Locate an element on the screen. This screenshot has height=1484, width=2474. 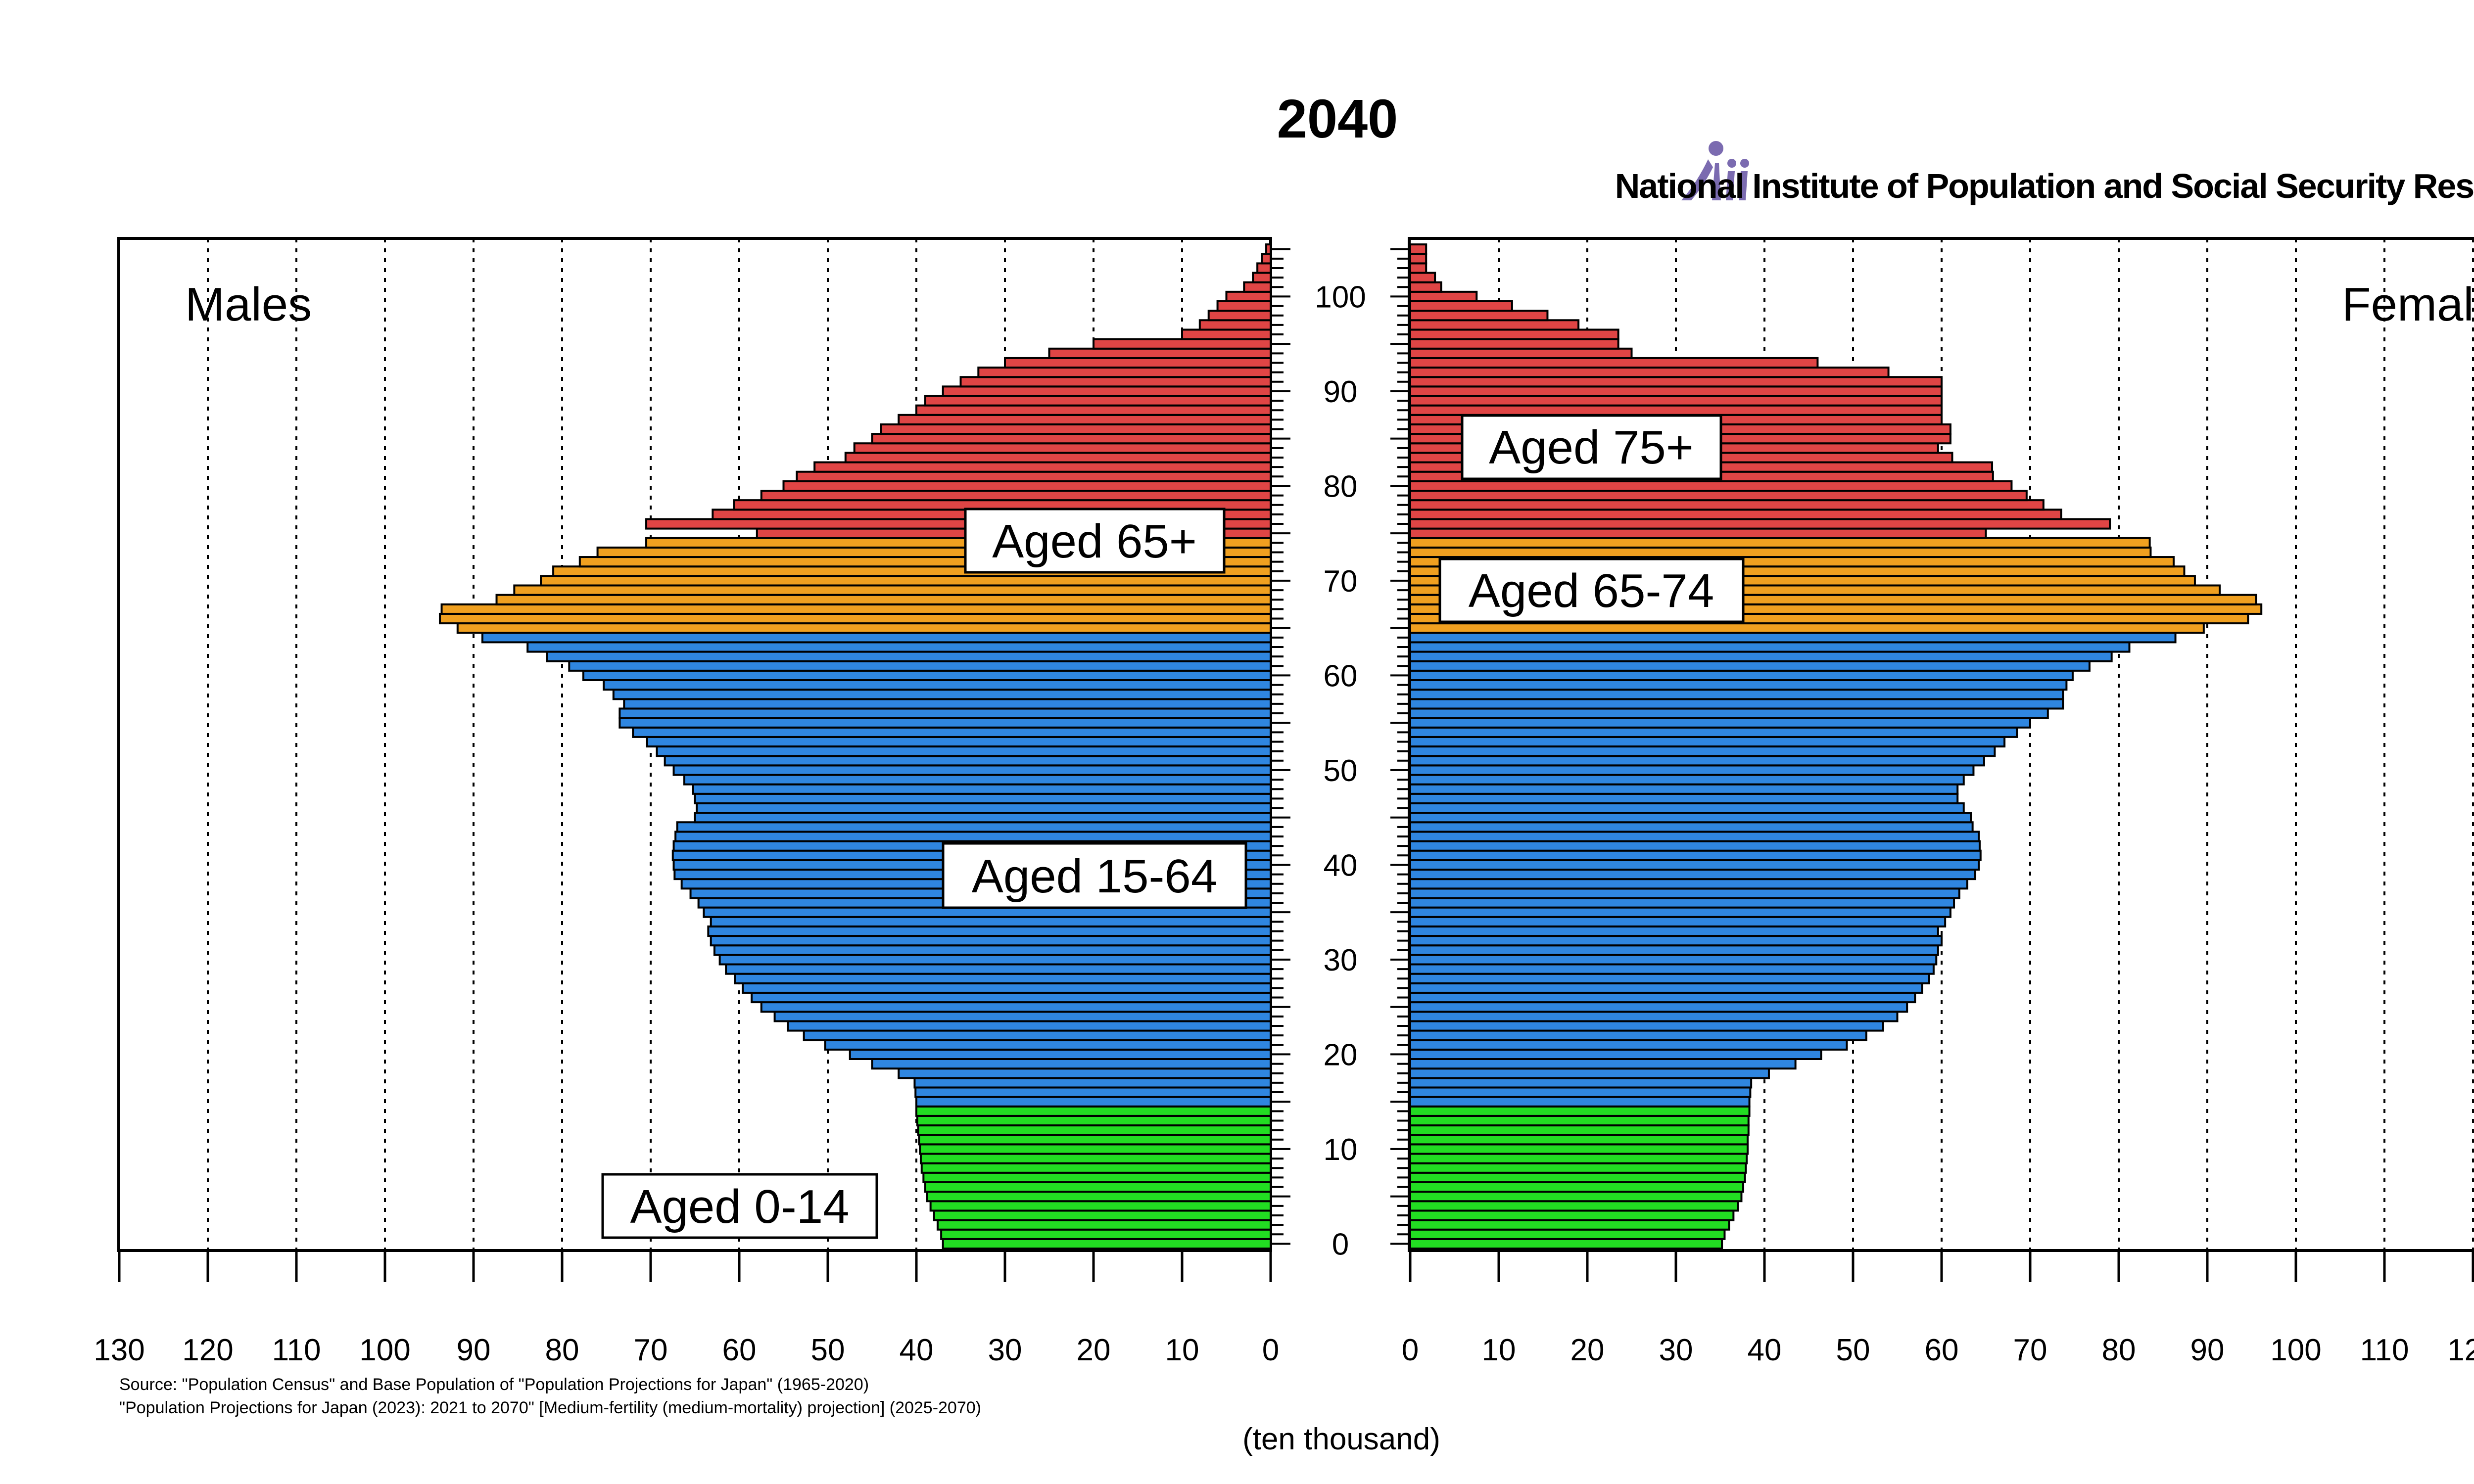
male-x-tick-label: 60 is located at coordinates (739, 1350).